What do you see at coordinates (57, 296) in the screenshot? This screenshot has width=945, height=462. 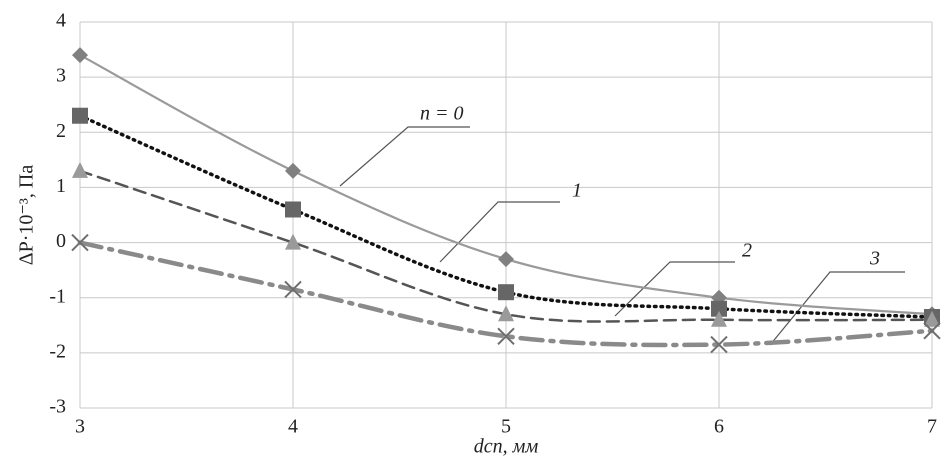 I see `y-tick-label: -1` at bounding box center [57, 296].